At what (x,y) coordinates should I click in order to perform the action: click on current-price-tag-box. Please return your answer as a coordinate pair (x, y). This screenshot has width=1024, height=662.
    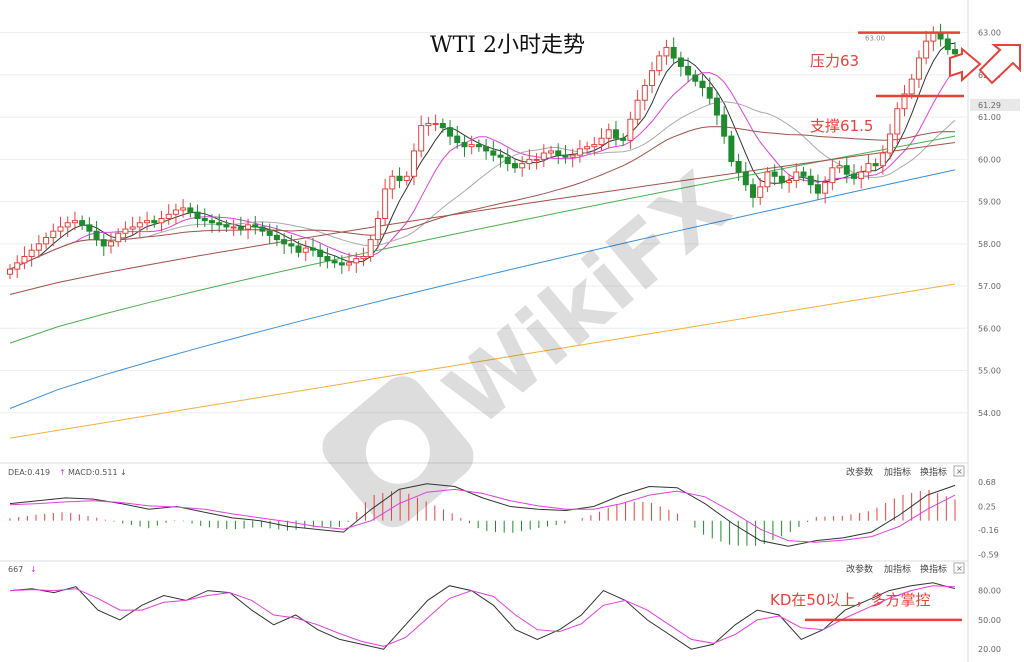
    Looking at the image, I should click on (995, 104).